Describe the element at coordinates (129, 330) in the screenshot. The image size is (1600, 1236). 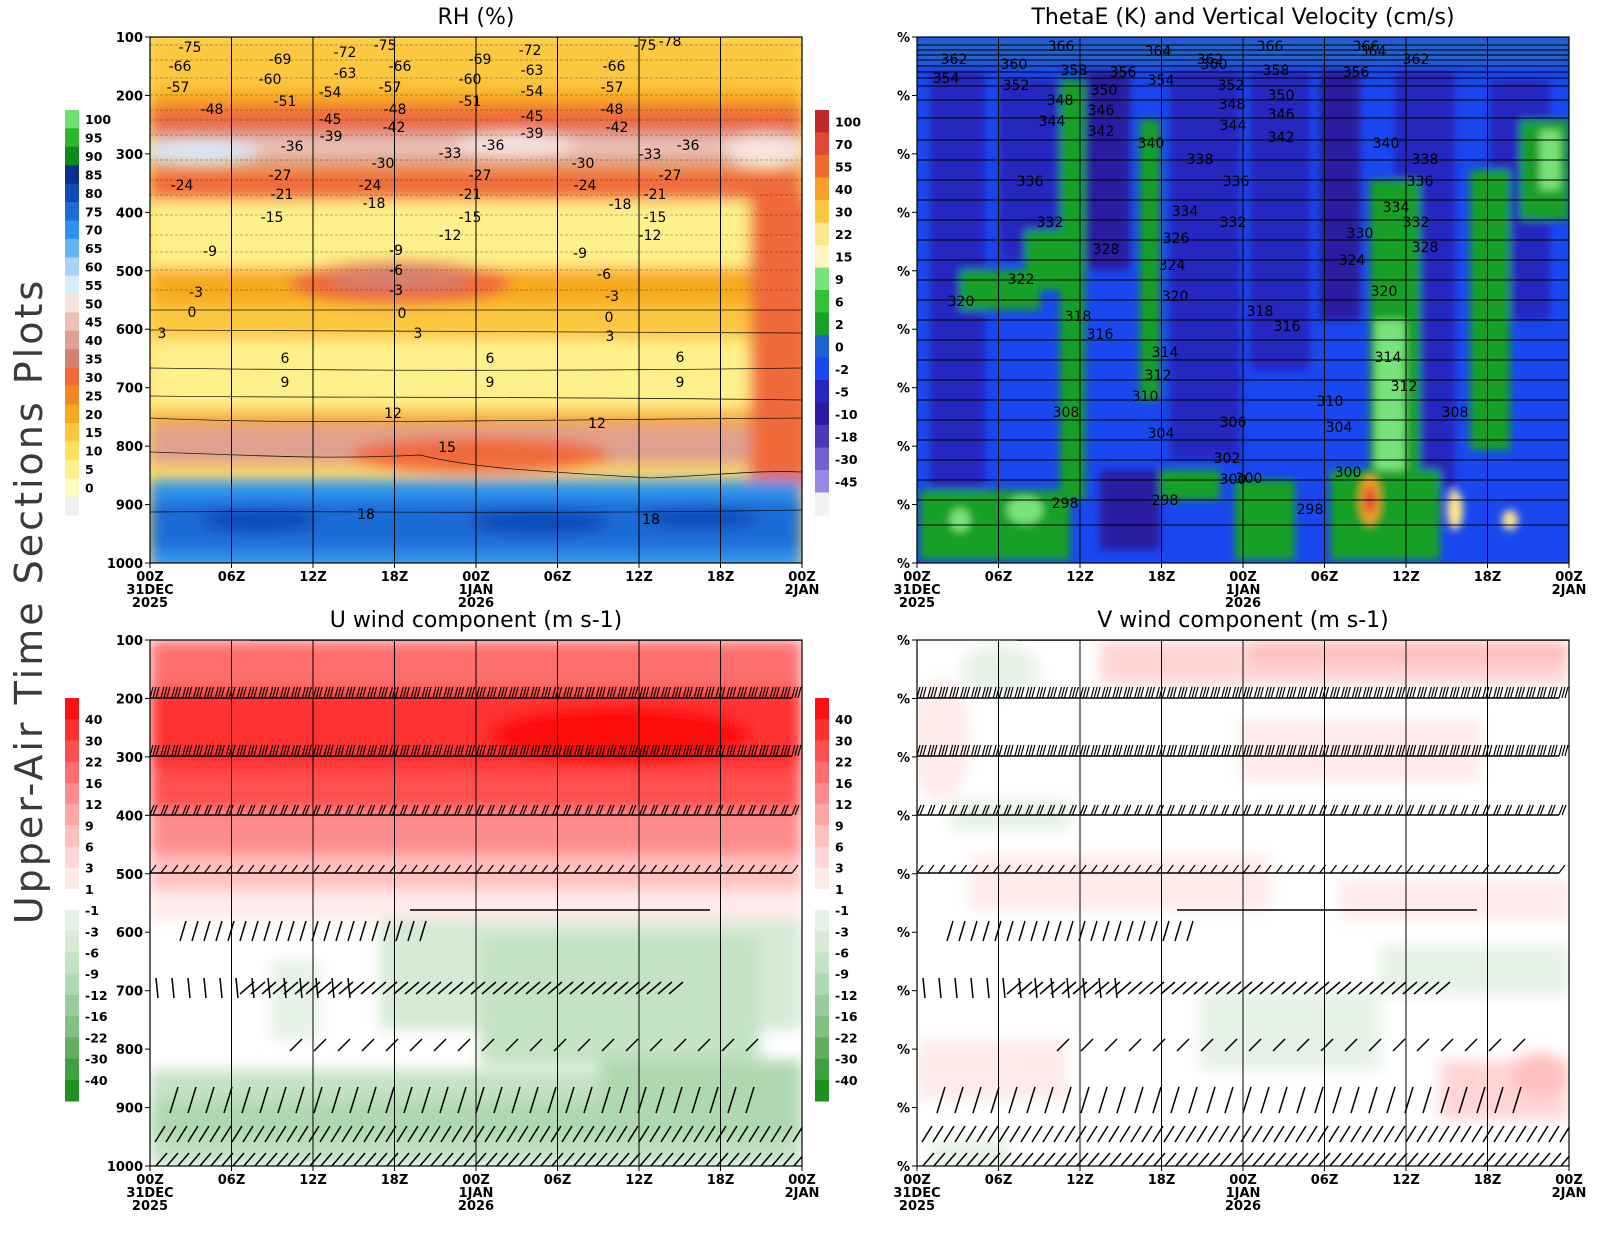
I see `y-tick-label: 600` at that location.